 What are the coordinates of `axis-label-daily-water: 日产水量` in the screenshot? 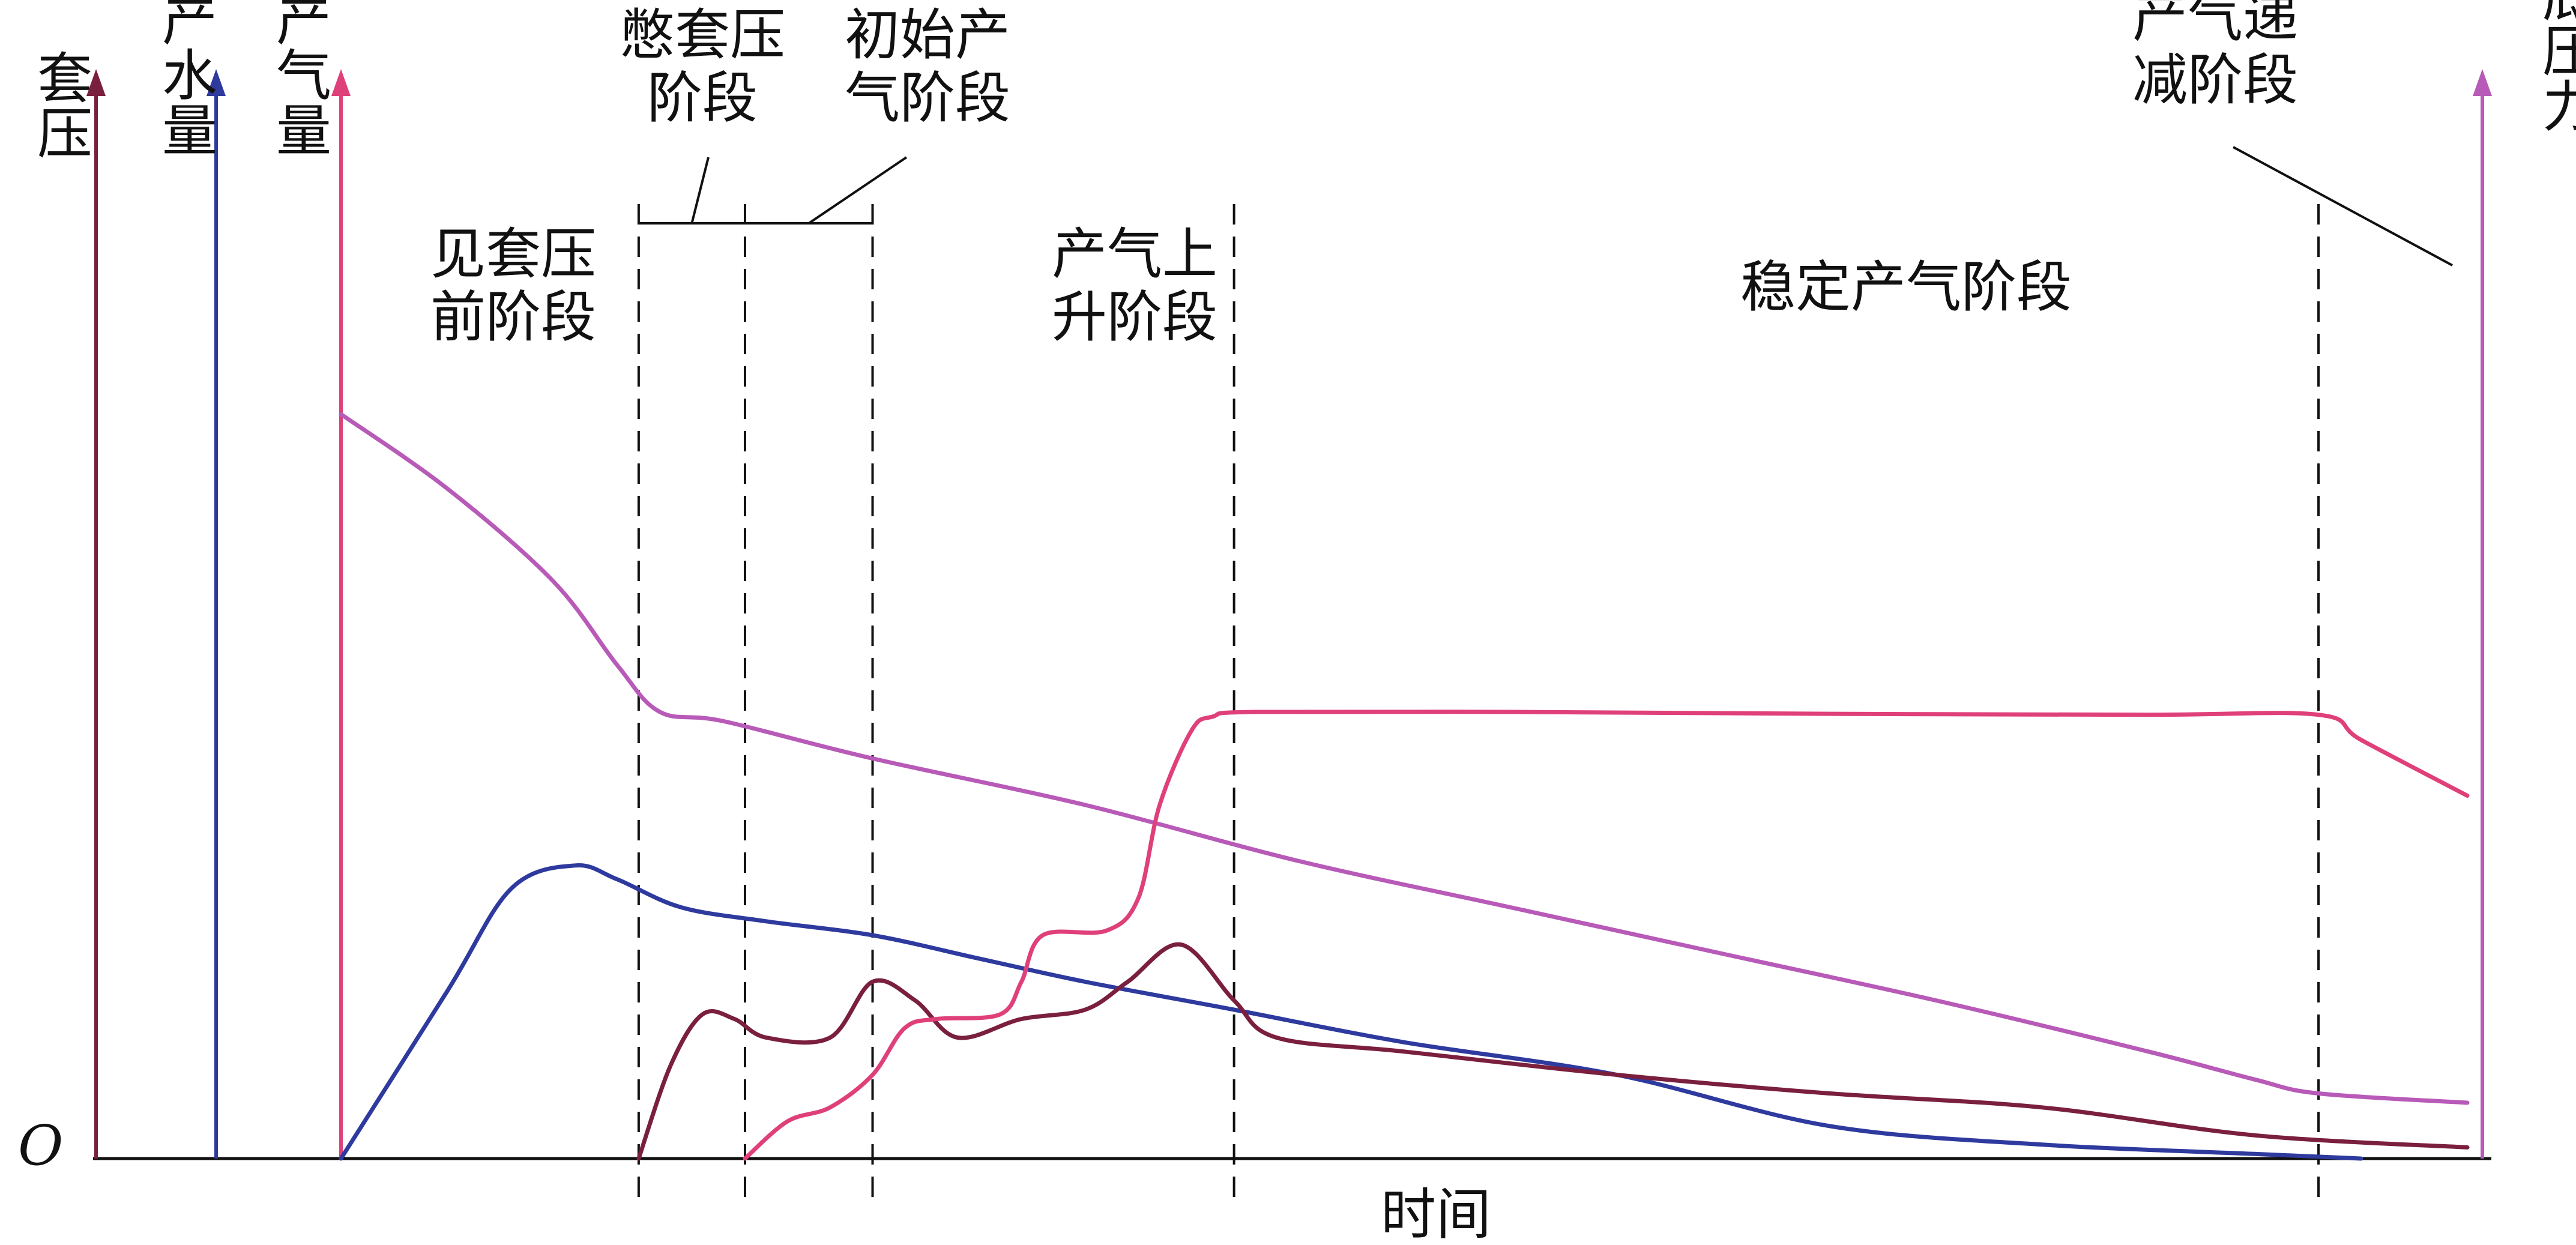 It's located at (189, 81).